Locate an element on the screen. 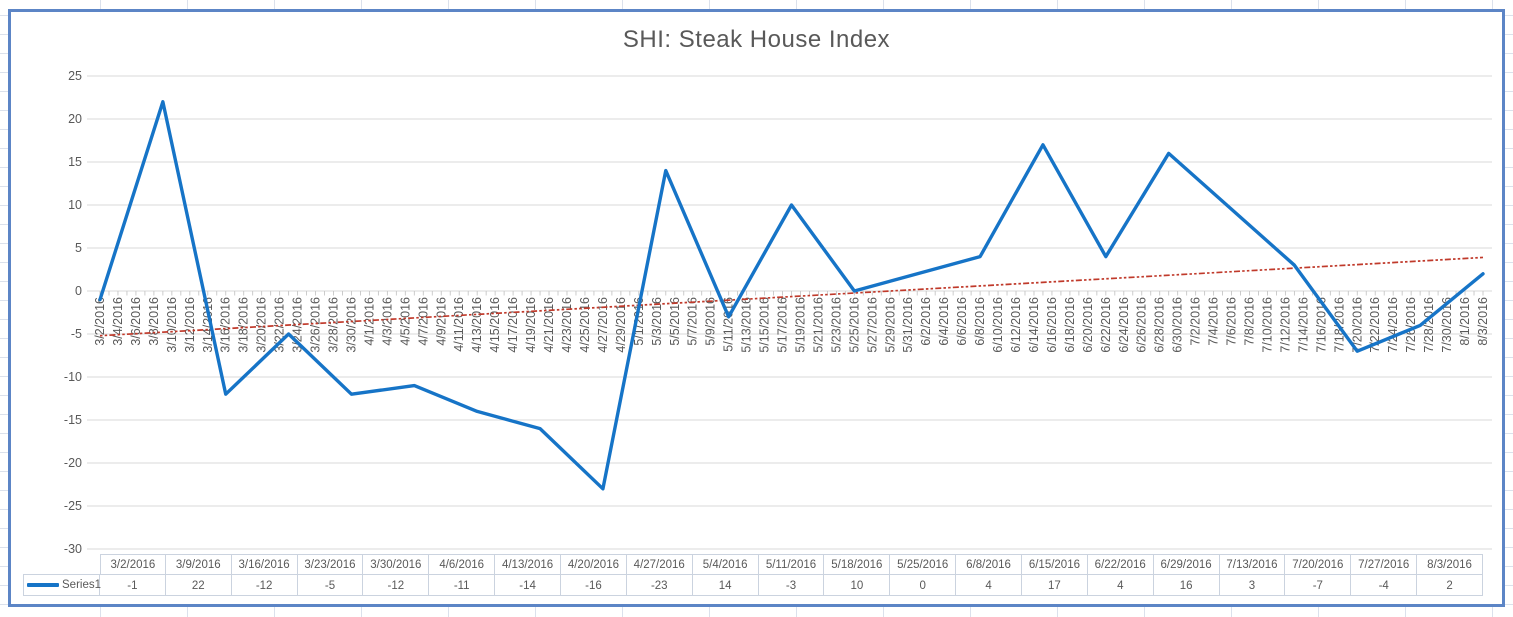  chart-title: SHI: Steak House Index is located at coordinates (756, 39).